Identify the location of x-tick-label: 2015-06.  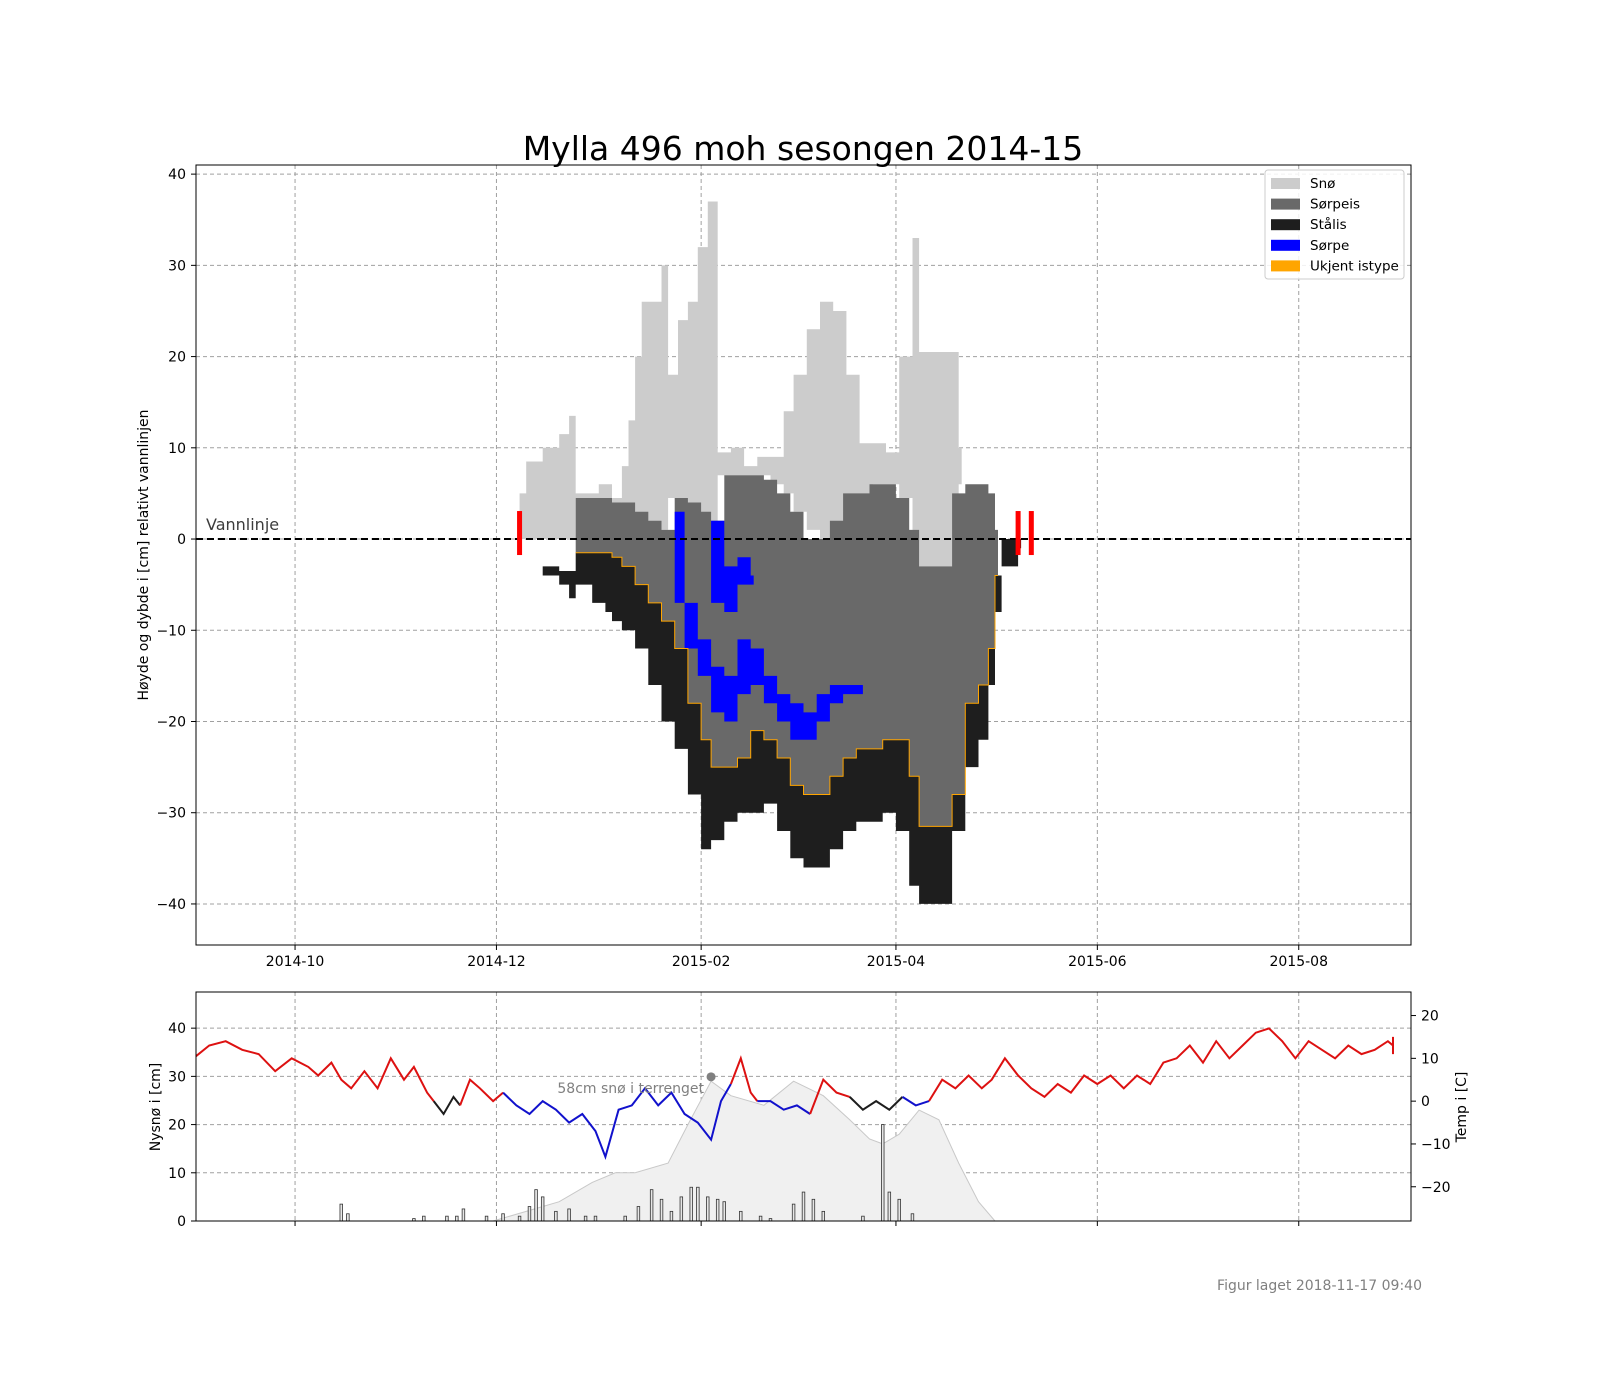
(1097, 962).